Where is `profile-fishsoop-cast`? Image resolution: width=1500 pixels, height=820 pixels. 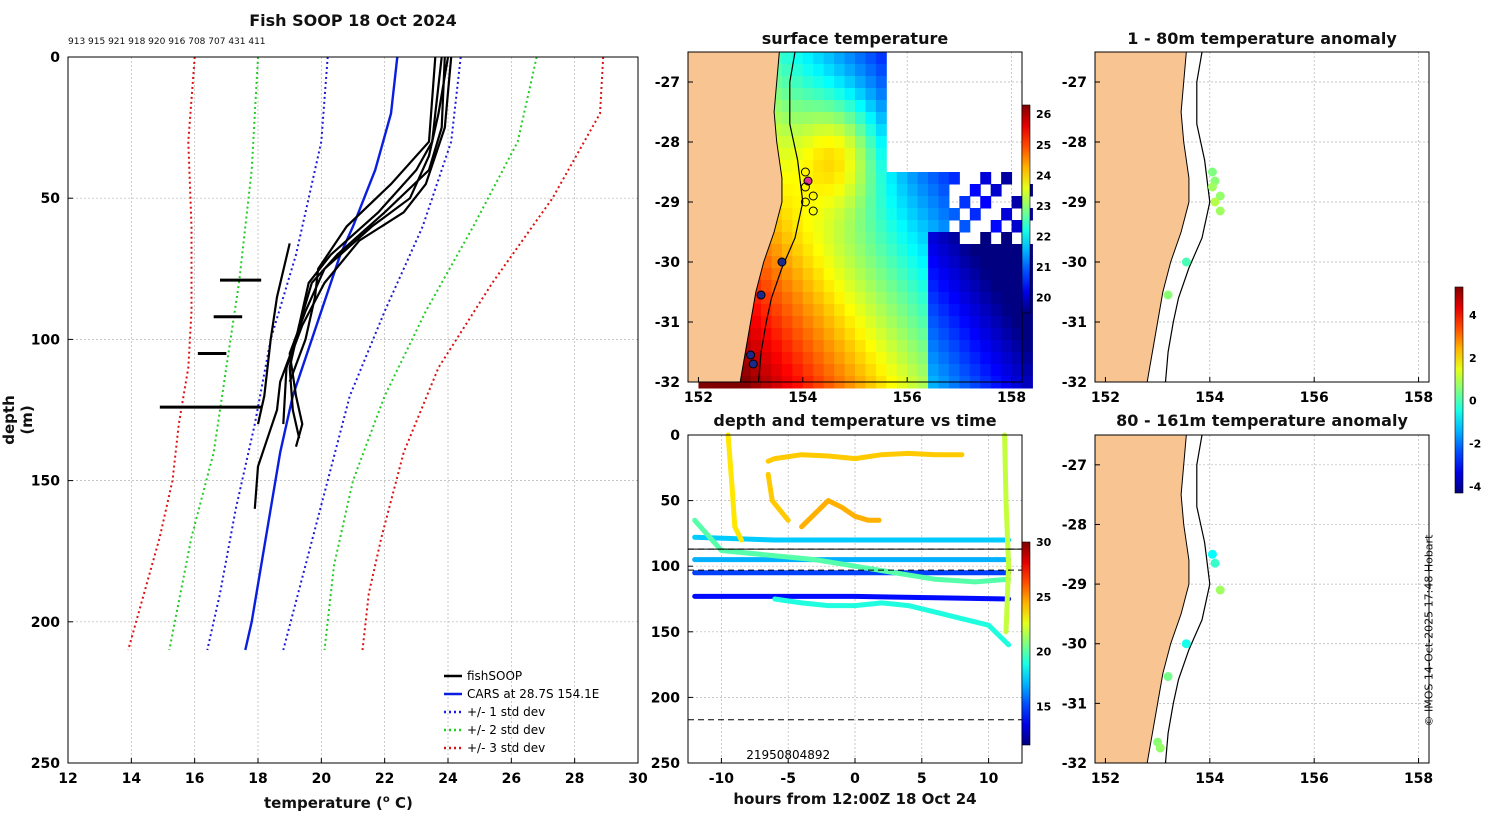
profile-fishsoop-cast is located at coordinates (273, 334).